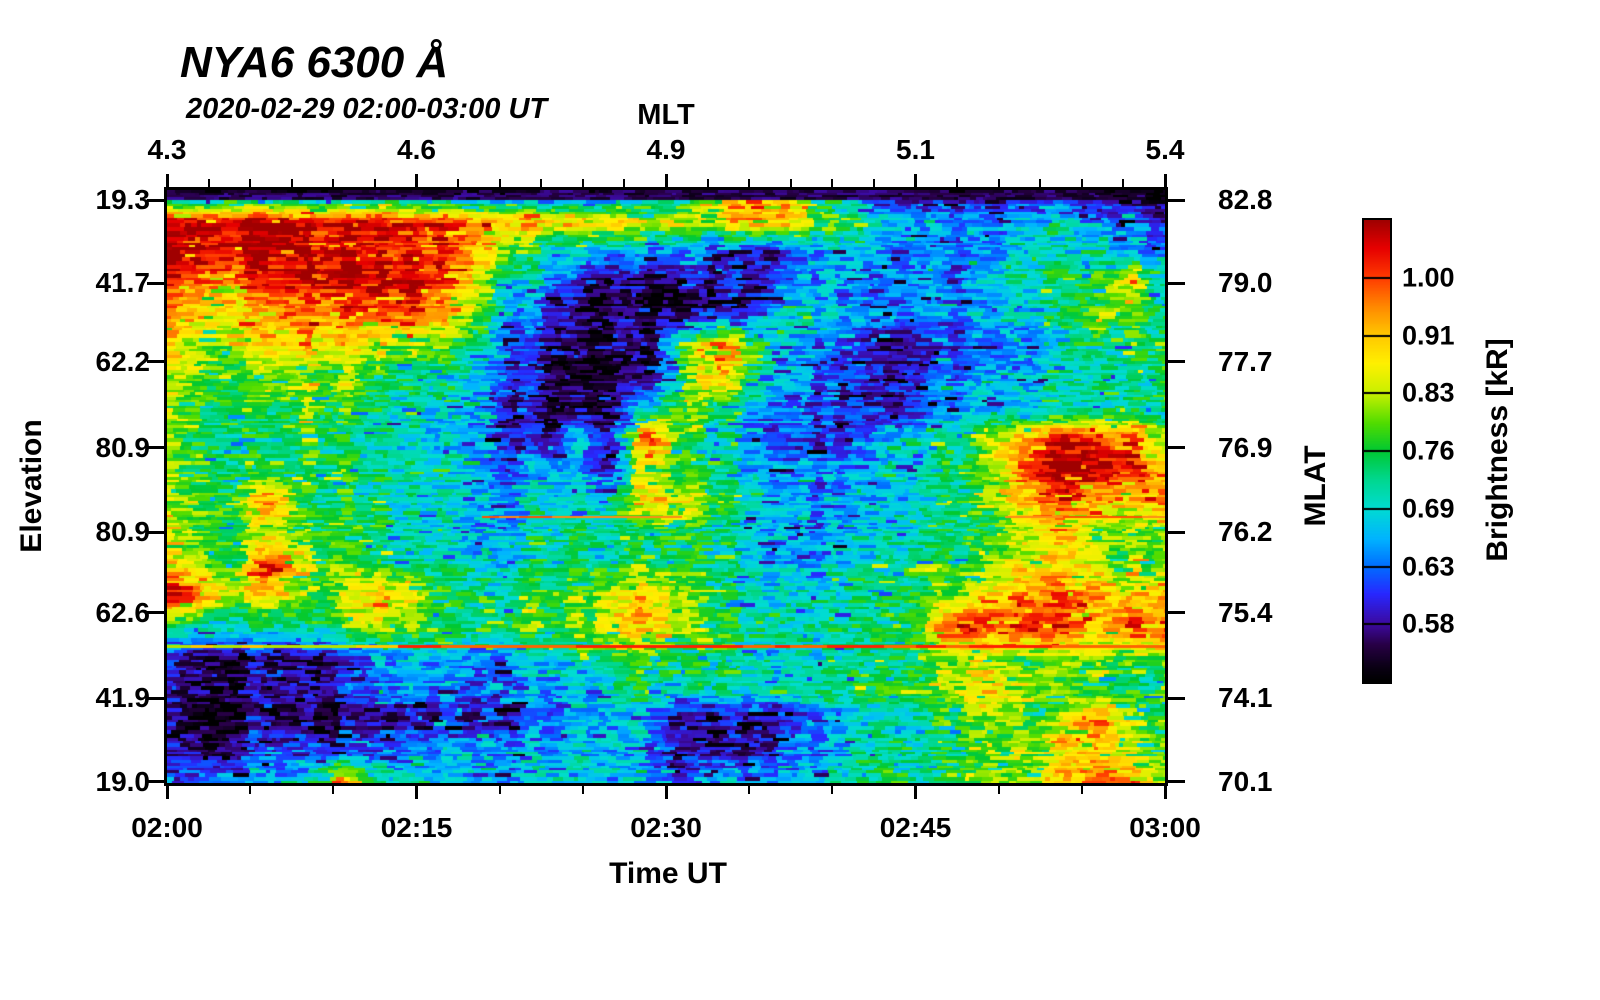 This screenshot has width=1600, height=1000. I want to click on colorbar-tick-label: 0.58, so click(1428, 623).